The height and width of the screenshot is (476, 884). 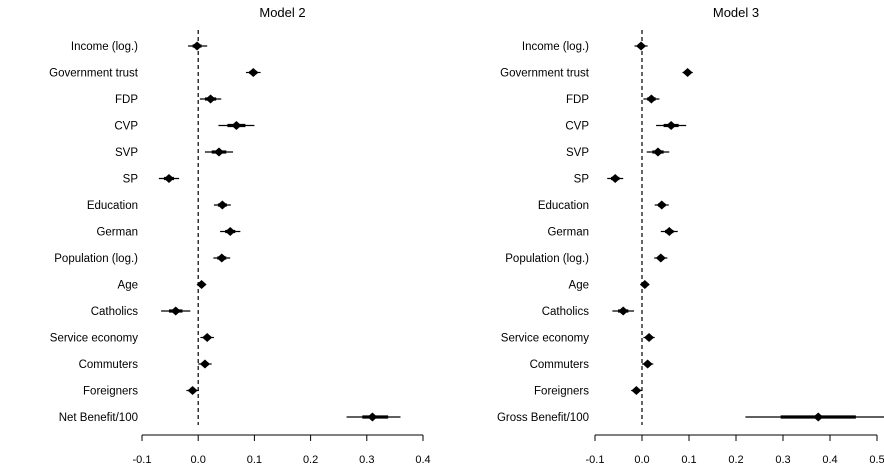 I want to click on model-3-svp-point-estimate, so click(x=657, y=152).